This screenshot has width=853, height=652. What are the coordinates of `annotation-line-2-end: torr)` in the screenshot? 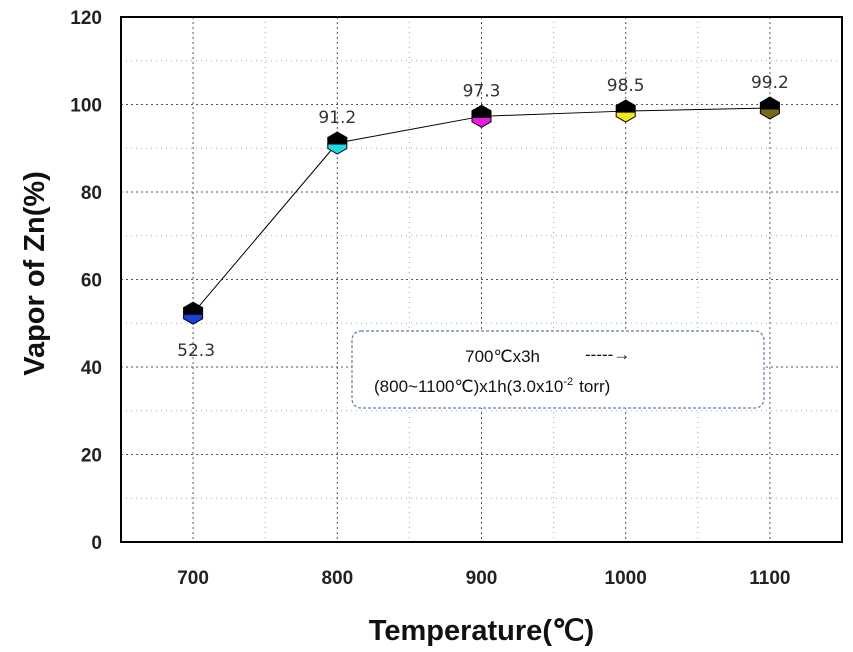 It's located at (594, 386).